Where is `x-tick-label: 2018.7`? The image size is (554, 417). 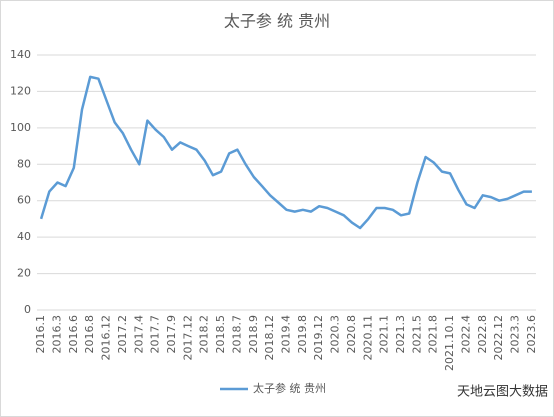
x-tick-label: 2018.7 is located at coordinates (236, 334).